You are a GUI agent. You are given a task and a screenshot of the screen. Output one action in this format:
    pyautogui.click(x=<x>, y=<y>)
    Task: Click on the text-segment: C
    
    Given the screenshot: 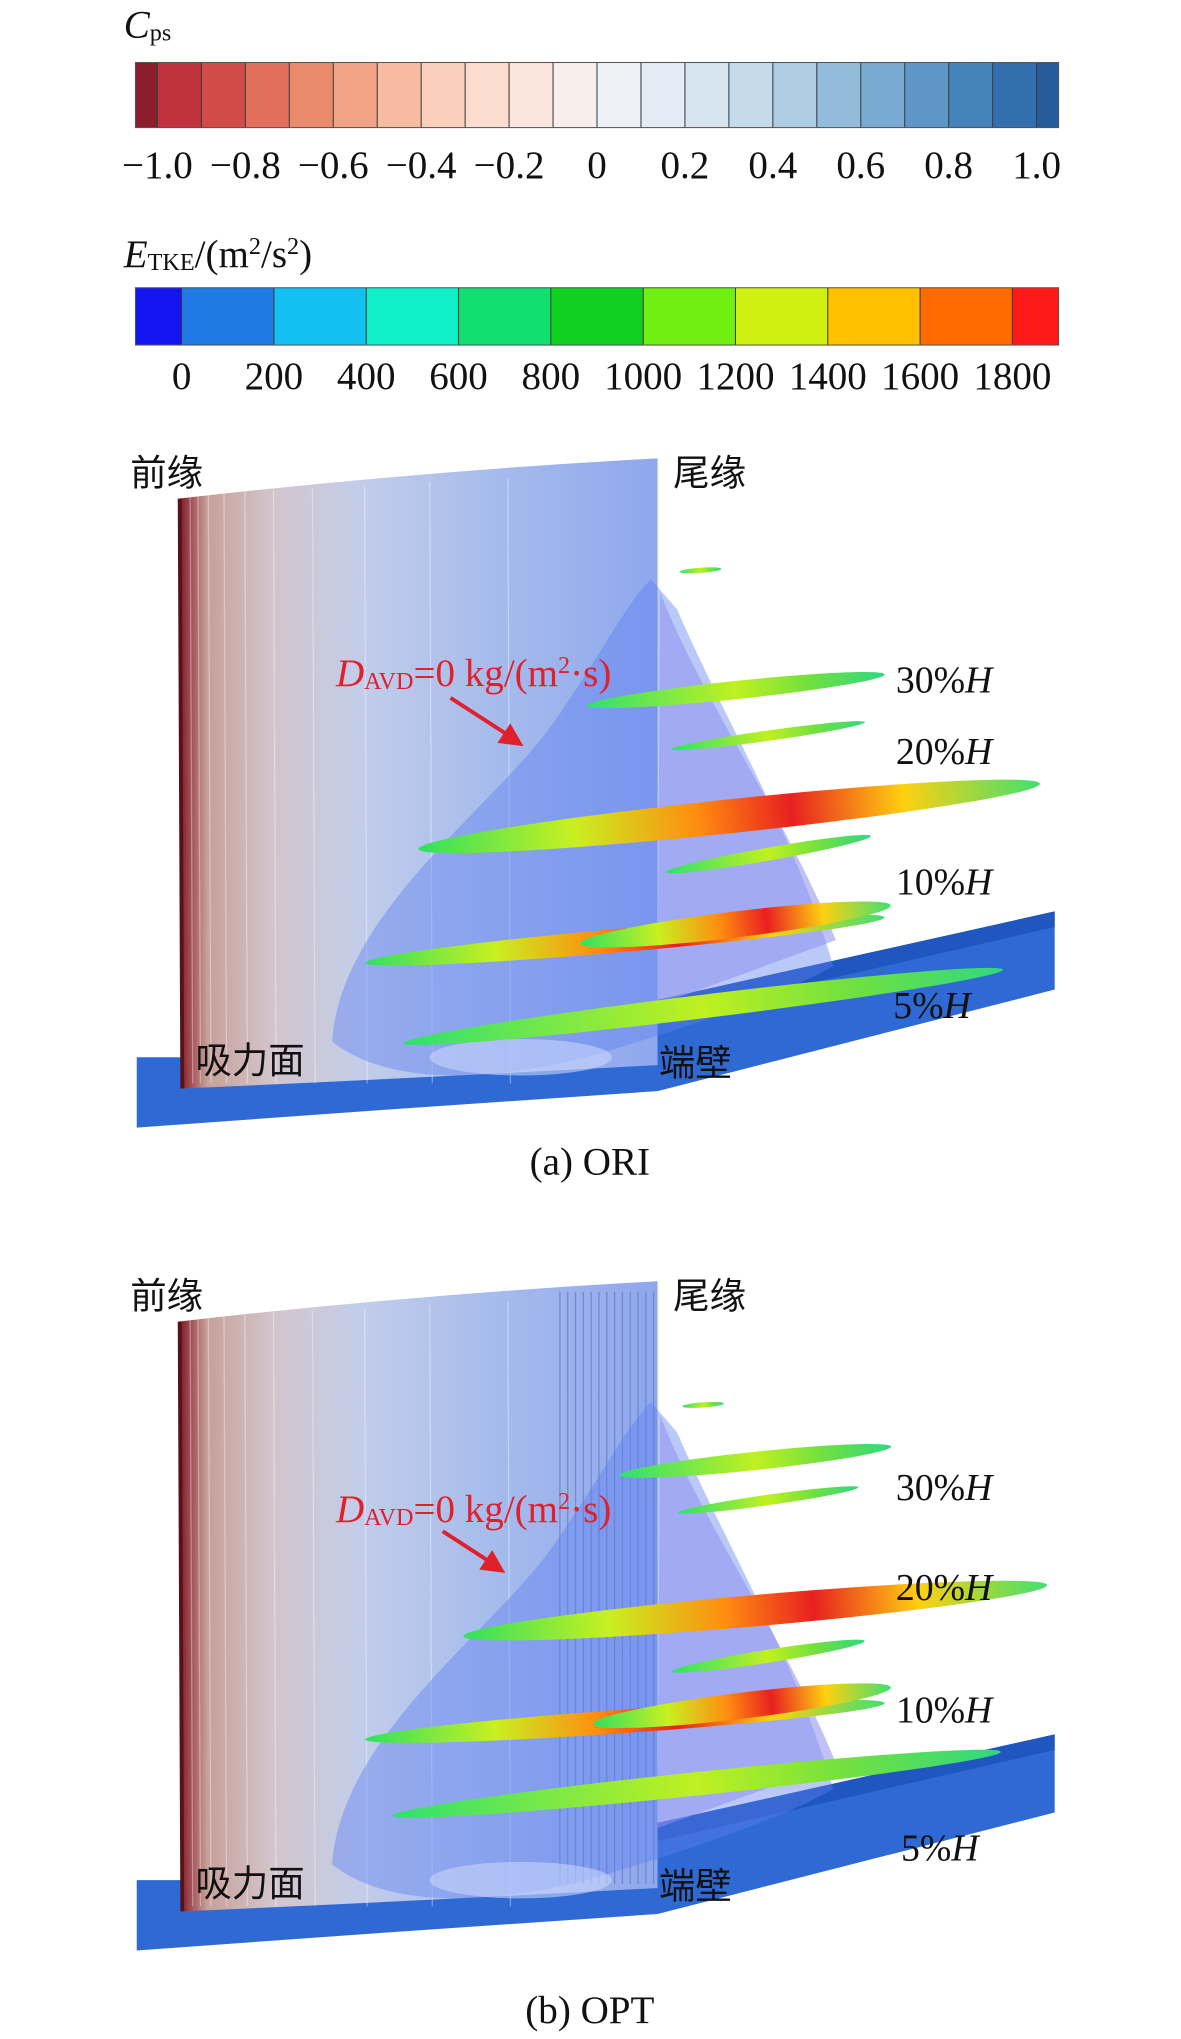 What is the action you would take?
    pyautogui.click(x=137, y=25)
    